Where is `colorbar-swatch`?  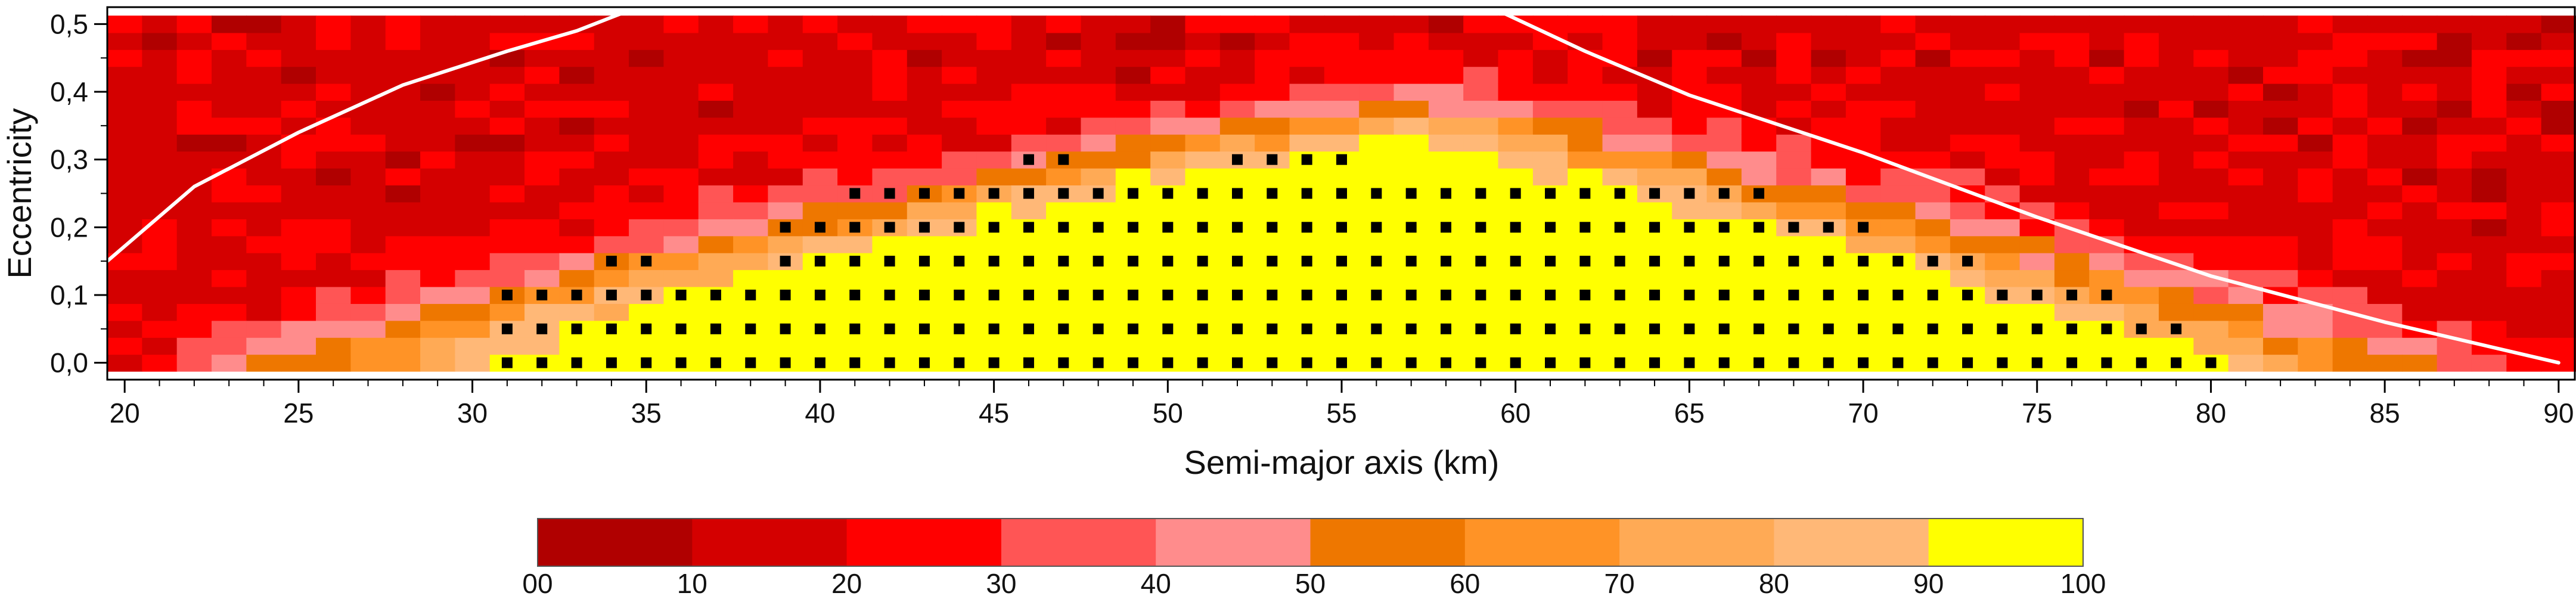
colorbar-swatch is located at coordinates (1697, 542).